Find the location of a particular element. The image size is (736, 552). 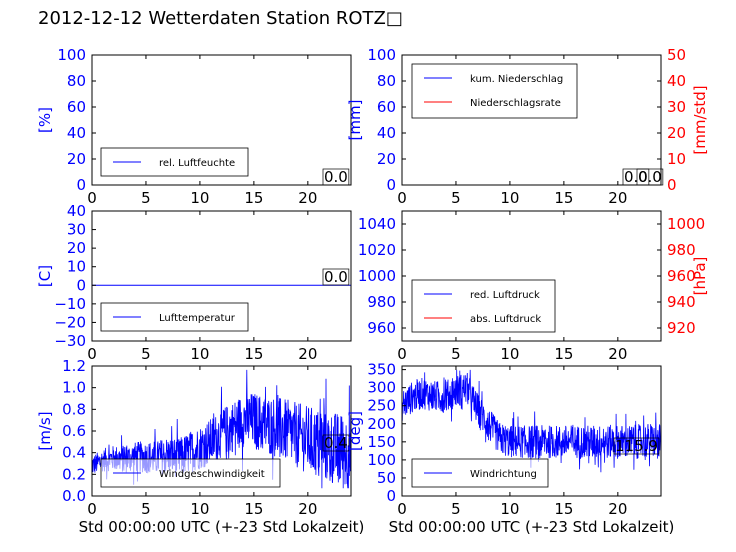

y-axis-label: [deg] is located at coordinates (355, 431).